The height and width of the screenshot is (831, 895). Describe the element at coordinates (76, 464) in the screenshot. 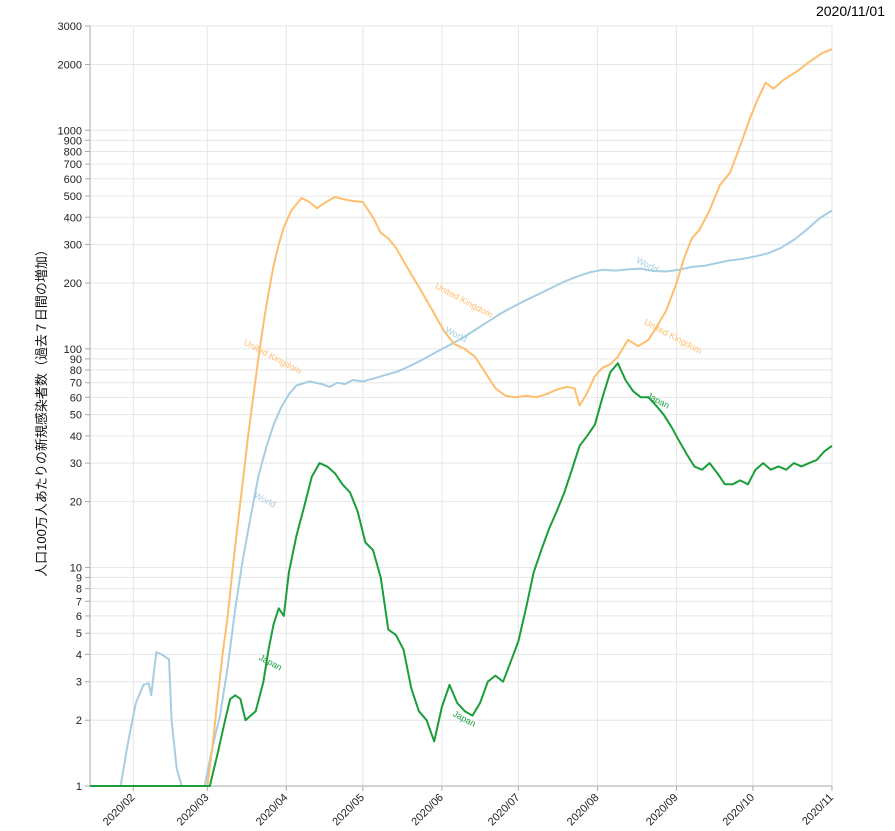

I see `y-tick-label: 30` at that location.